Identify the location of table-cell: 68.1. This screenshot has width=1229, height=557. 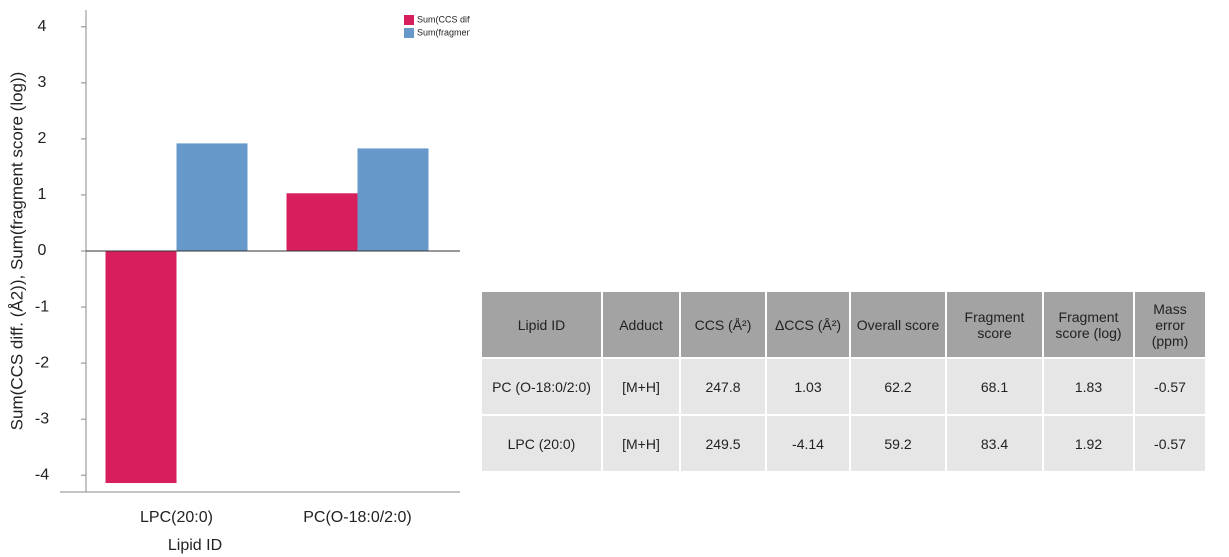
(994, 386).